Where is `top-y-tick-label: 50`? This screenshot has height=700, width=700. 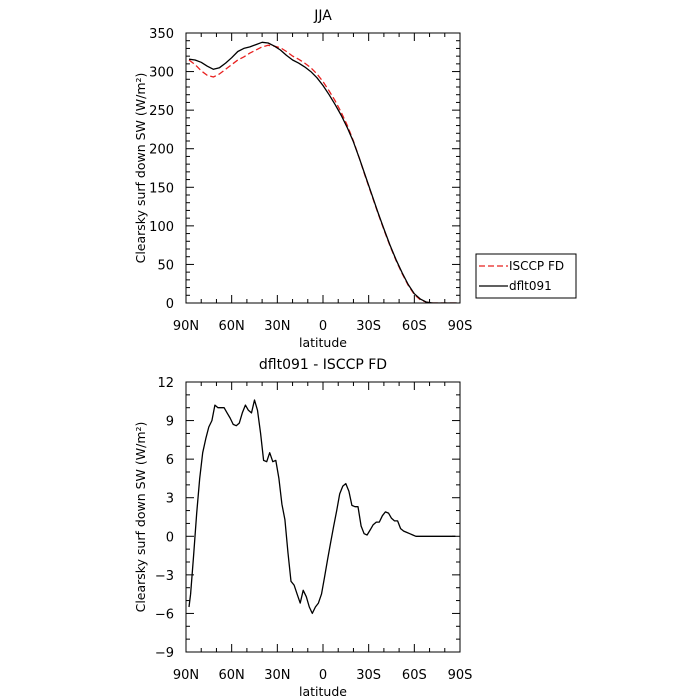 top-y-tick-label: 50 is located at coordinates (165, 265).